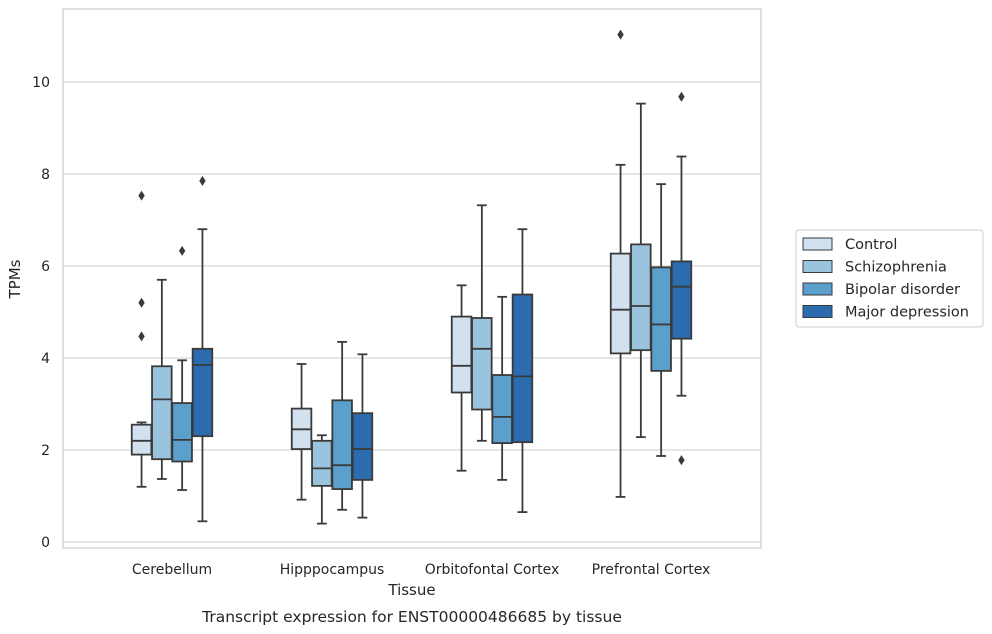 This screenshot has height=634, width=992. What do you see at coordinates (15, 279) in the screenshot?
I see `y-axis-title: TPMs` at bounding box center [15, 279].